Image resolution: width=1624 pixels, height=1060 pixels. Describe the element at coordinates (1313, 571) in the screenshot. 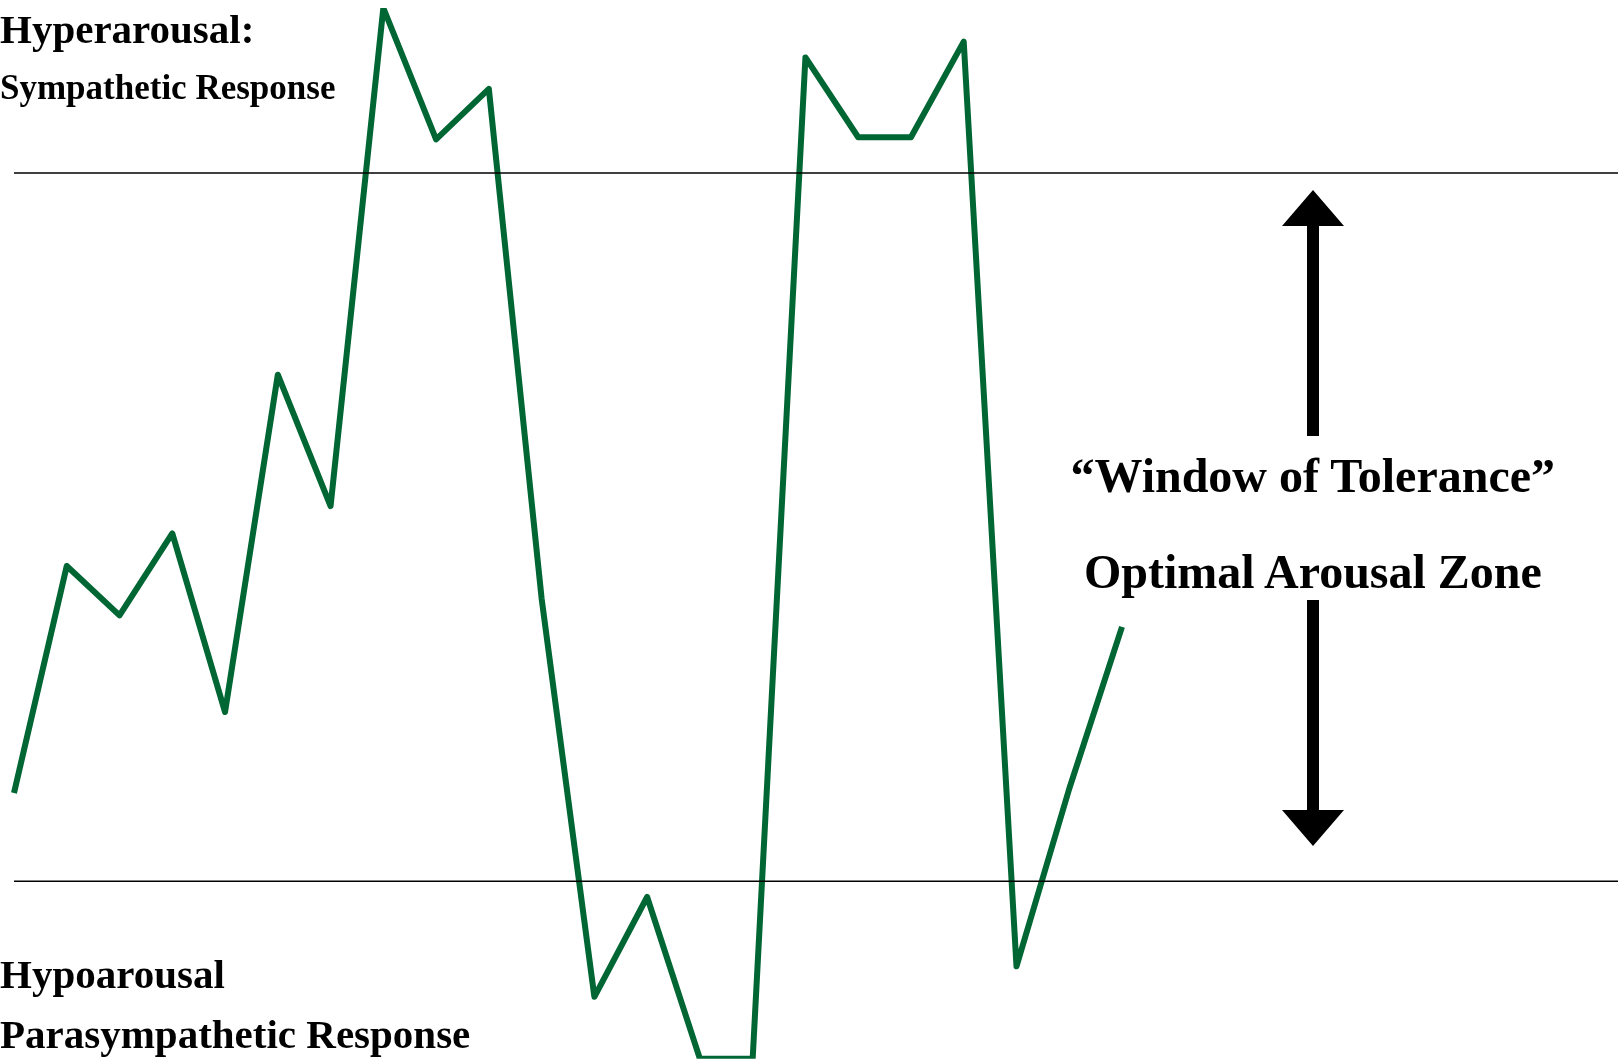

I see `annotation: Optimal Arousal Zone` at that location.